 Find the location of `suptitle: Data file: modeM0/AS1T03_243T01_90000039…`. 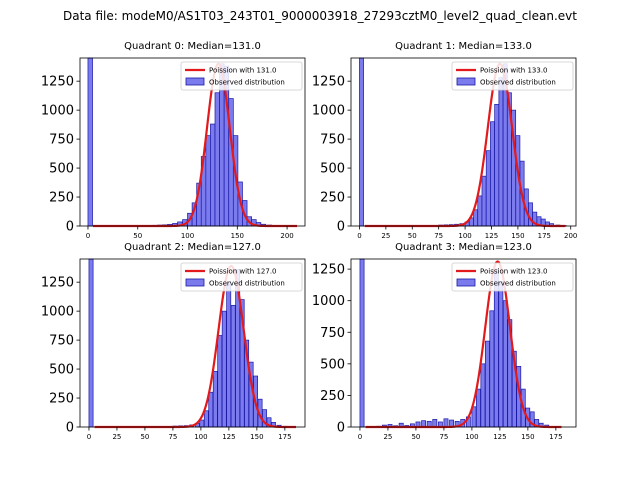

suptitle: Data file: modeM0/AS1T03_243T01_90000039… is located at coordinates (320, 16).